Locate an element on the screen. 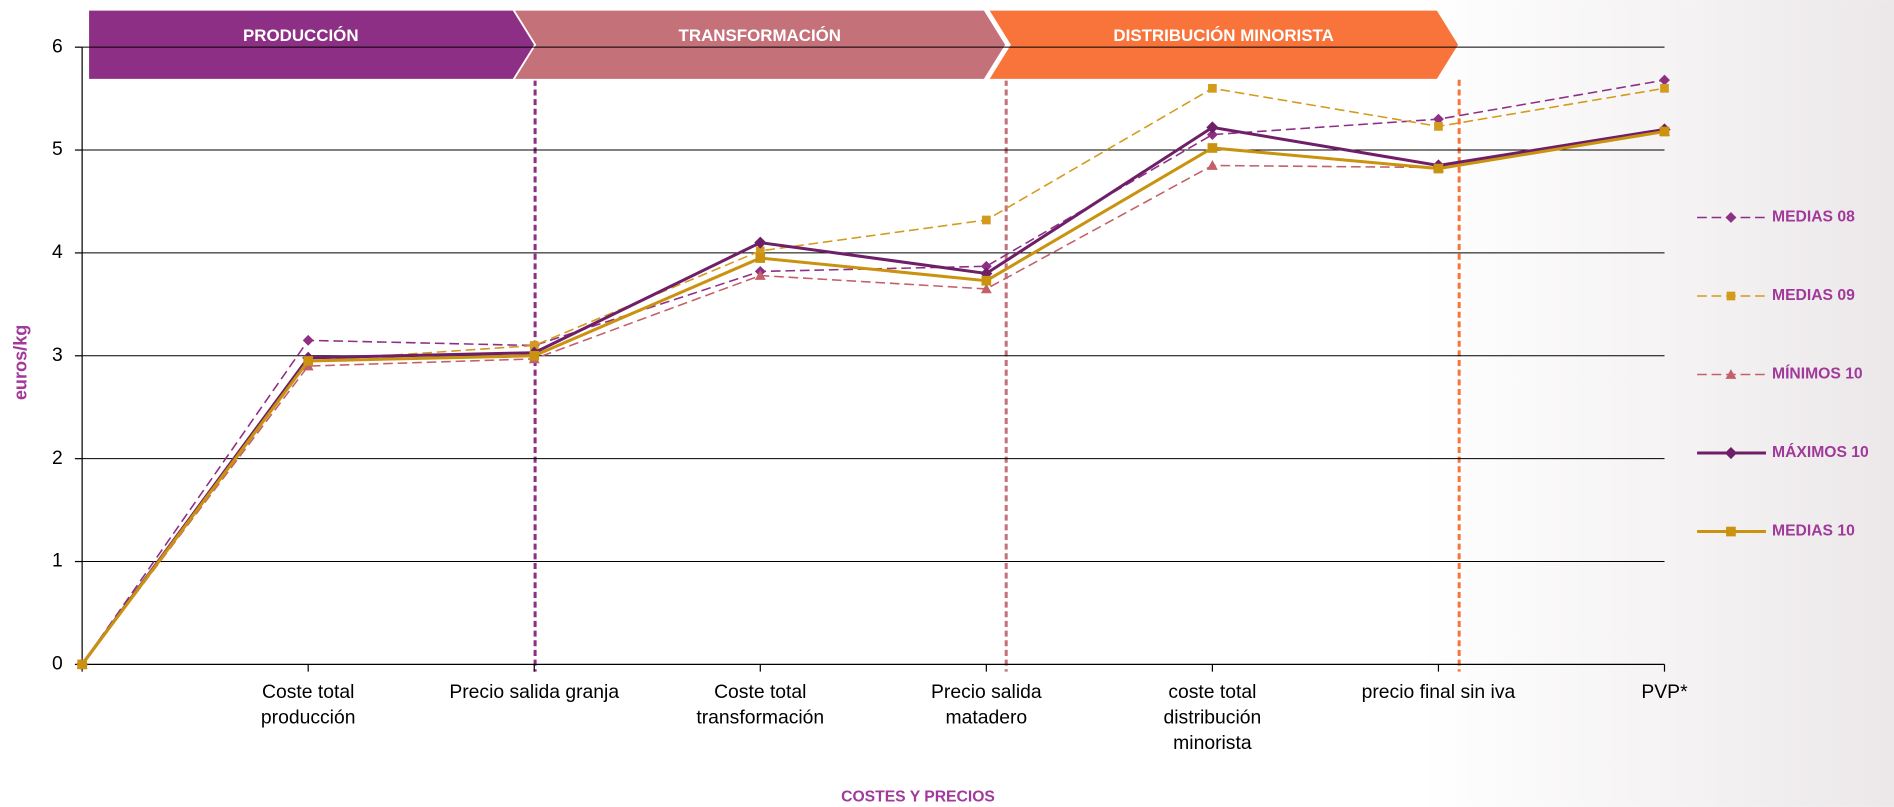 This screenshot has width=1894, height=807. x-tick-label: Coste total transformación is located at coordinates (760, 705).